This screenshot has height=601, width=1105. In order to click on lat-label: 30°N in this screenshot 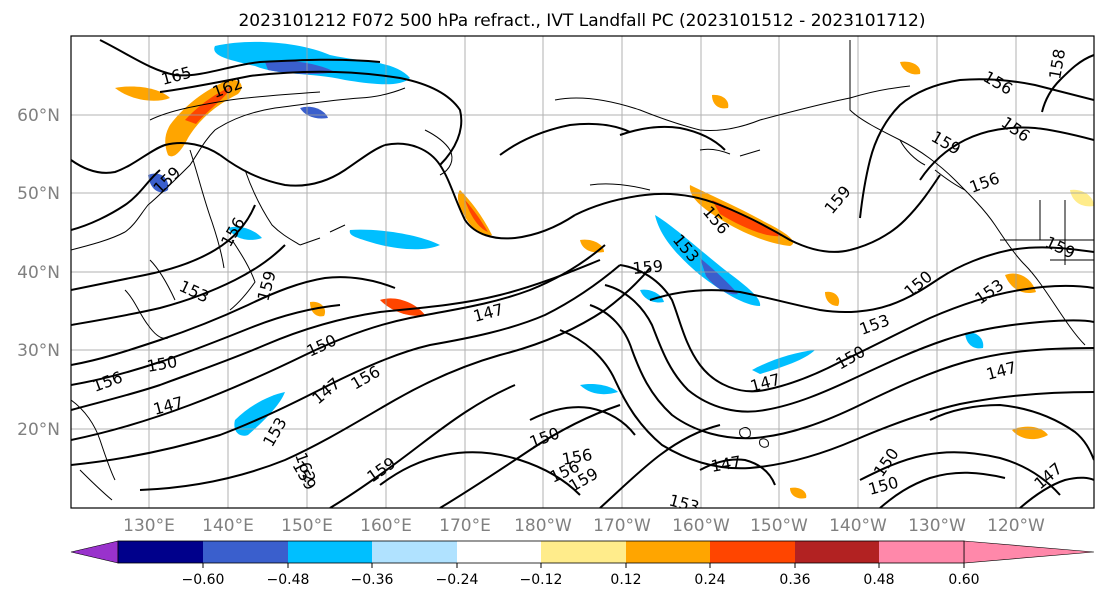, I will do `click(38, 351)`.